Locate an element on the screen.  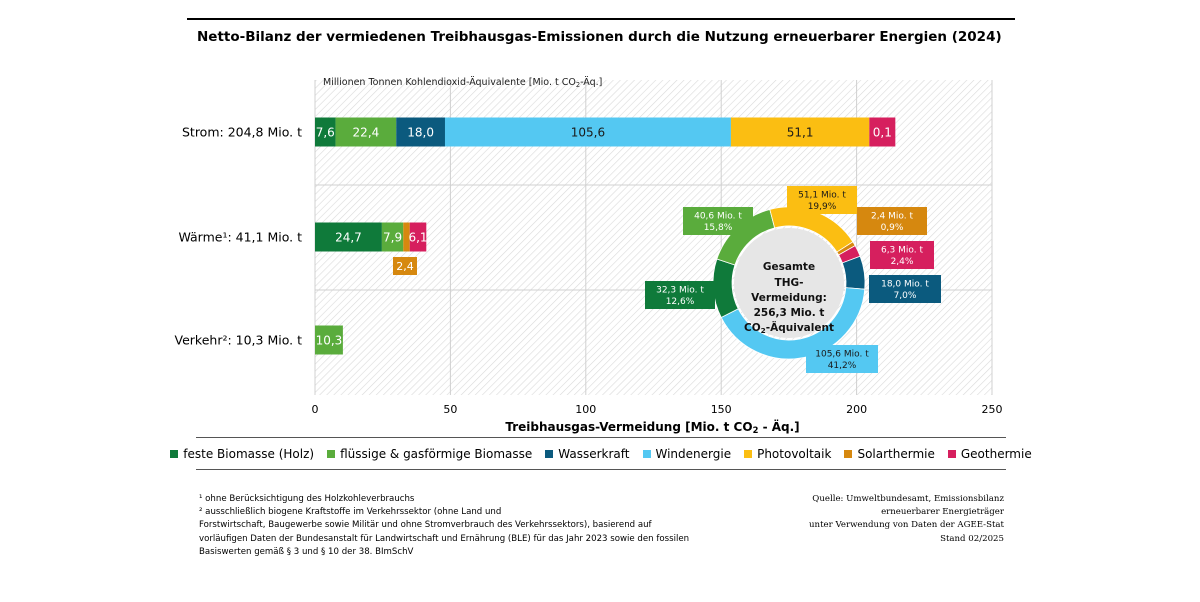
donut-label-value: 40,6 Mio. t is located at coordinates (718, 217).